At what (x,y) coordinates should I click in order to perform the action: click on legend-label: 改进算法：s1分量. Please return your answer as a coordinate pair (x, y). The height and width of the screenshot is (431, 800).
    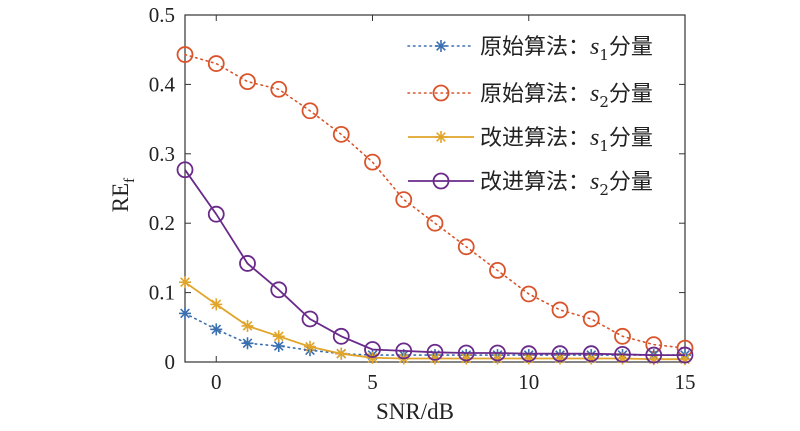
    Looking at the image, I should click on (566, 140).